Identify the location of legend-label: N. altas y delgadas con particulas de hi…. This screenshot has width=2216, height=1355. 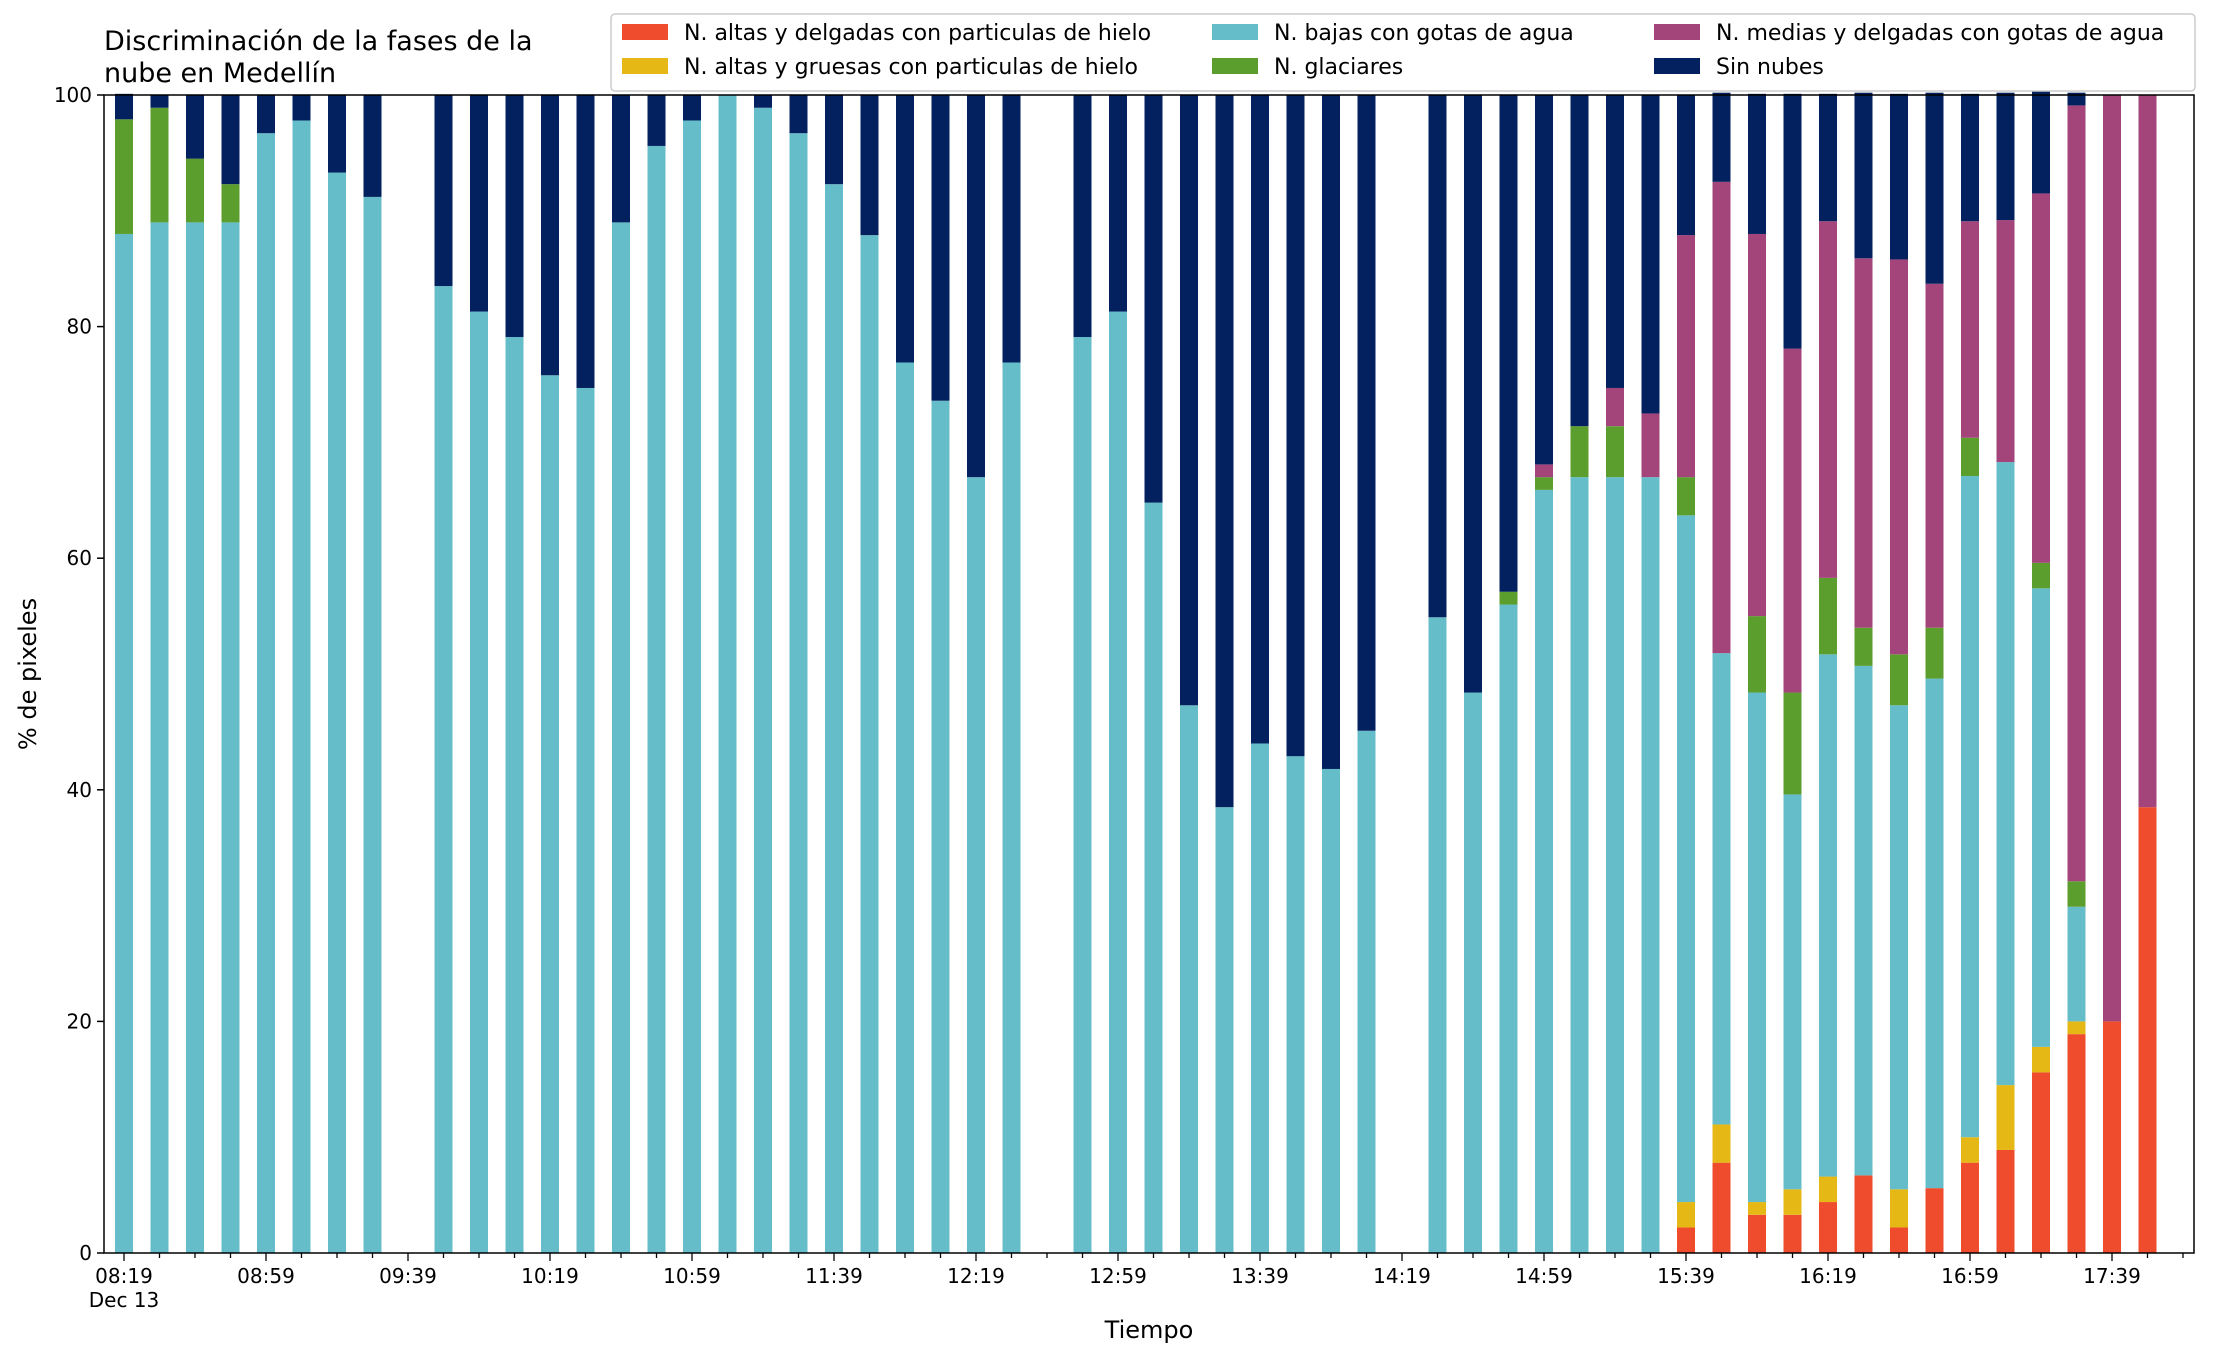
(917, 33).